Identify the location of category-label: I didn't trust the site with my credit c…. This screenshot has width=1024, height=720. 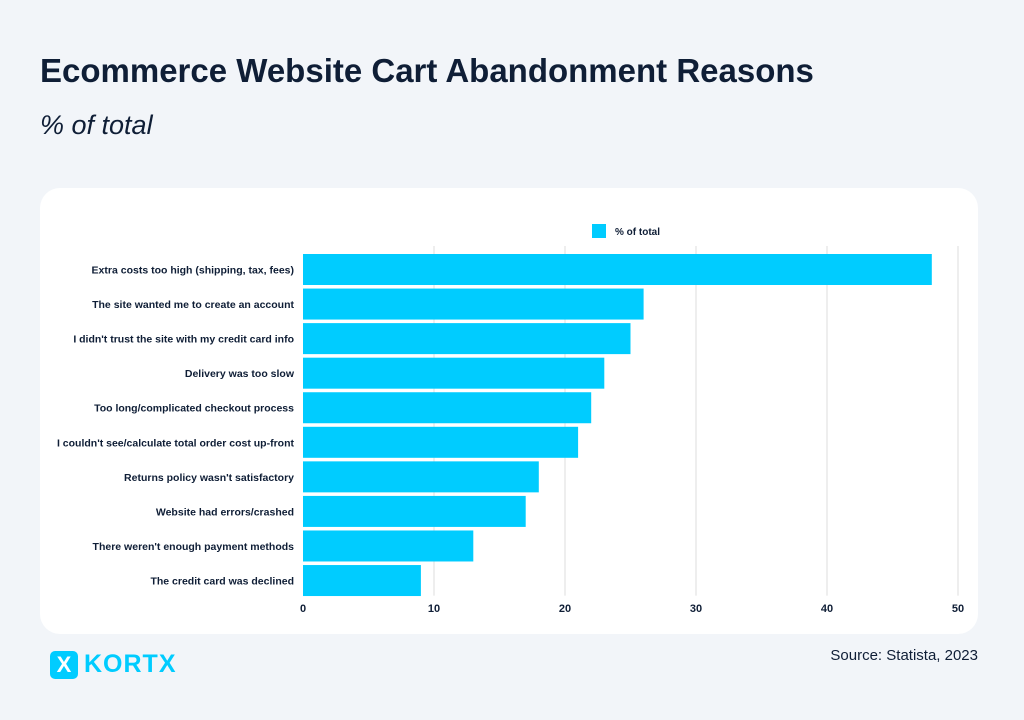
(183, 340).